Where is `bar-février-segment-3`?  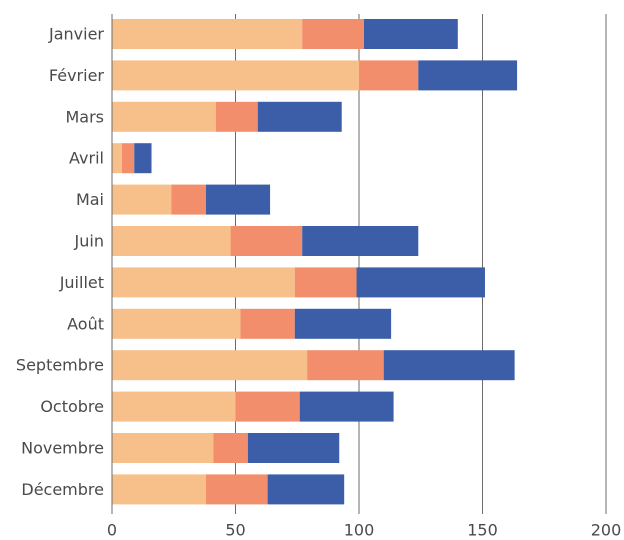 bar-février-segment-3 is located at coordinates (468, 75).